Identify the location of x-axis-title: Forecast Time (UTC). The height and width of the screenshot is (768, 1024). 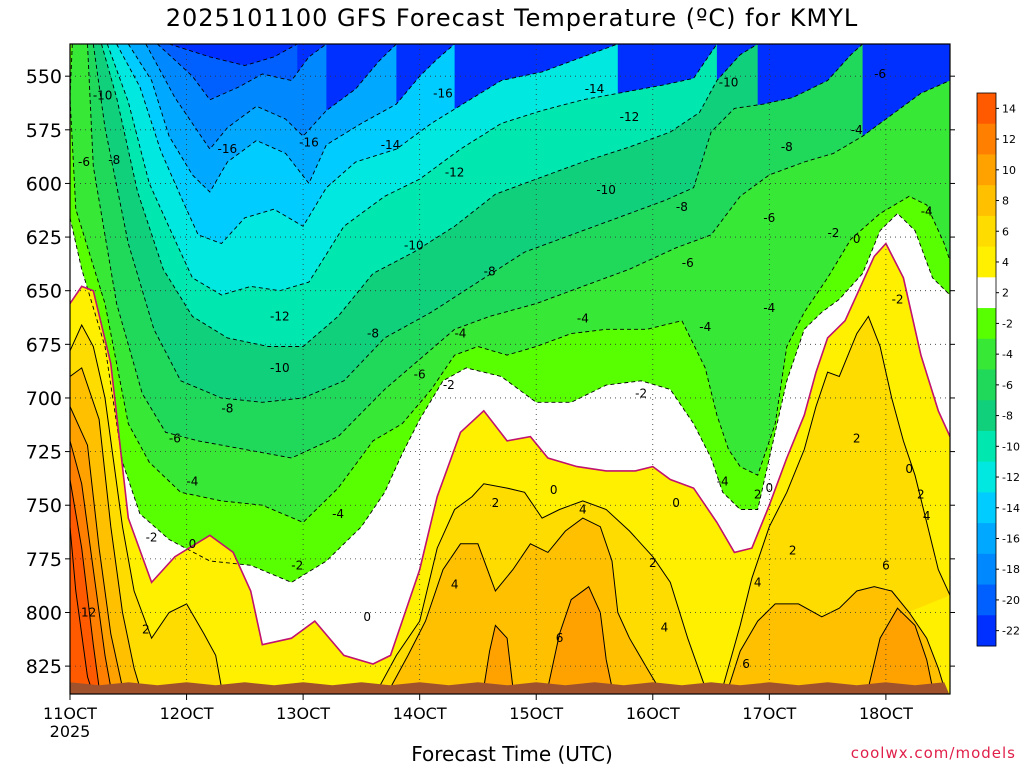
(512, 754).